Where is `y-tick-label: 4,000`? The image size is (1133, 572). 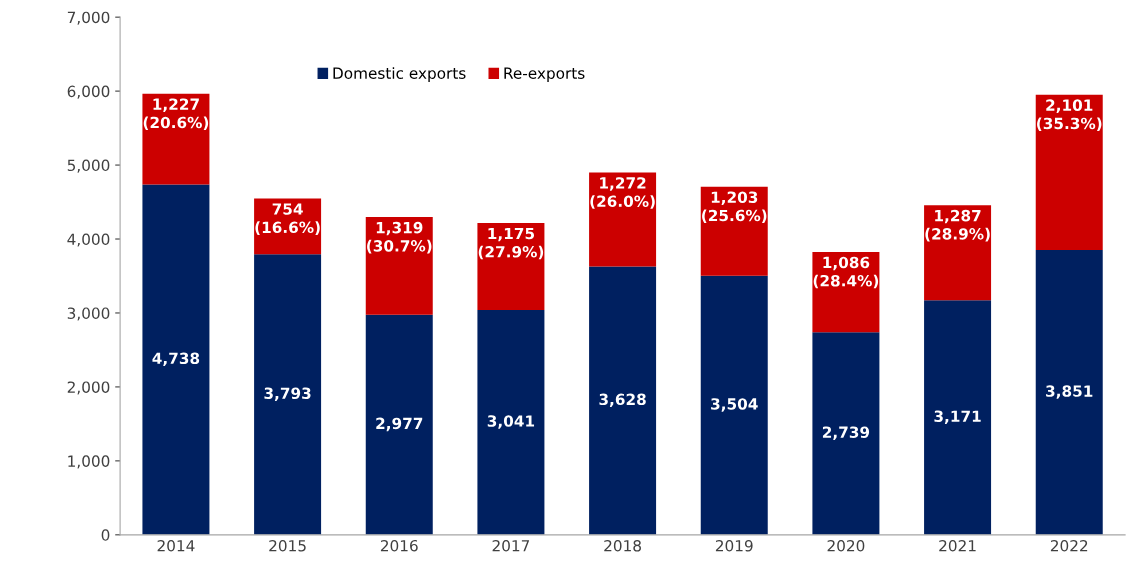
y-tick-label: 4,000 is located at coordinates (88, 240).